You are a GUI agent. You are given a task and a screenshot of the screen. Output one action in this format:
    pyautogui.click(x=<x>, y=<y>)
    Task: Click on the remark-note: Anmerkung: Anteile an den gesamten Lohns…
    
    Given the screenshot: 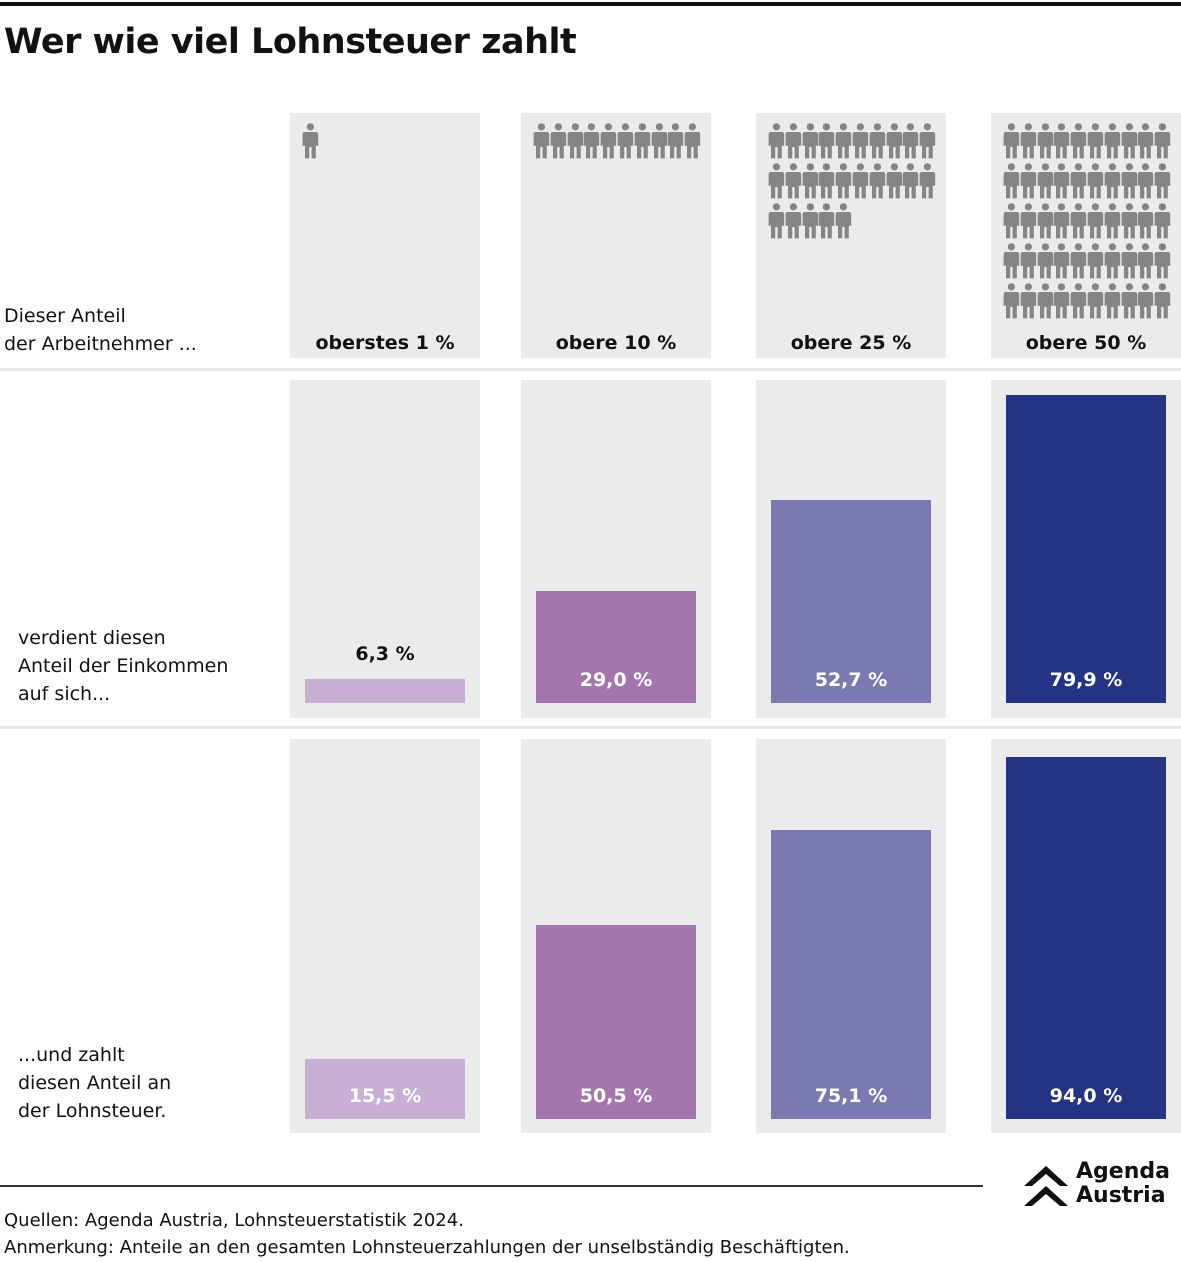 What is the action you would take?
    pyautogui.click(x=427, y=1247)
    